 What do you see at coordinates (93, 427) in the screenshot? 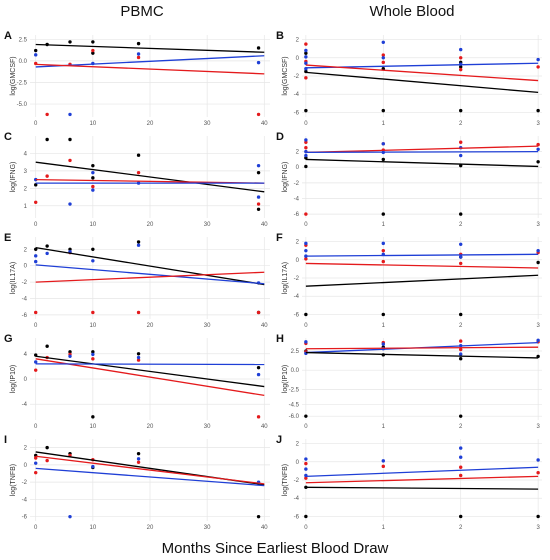
I see `panel-g-xtick-1: 10` at bounding box center [93, 427].